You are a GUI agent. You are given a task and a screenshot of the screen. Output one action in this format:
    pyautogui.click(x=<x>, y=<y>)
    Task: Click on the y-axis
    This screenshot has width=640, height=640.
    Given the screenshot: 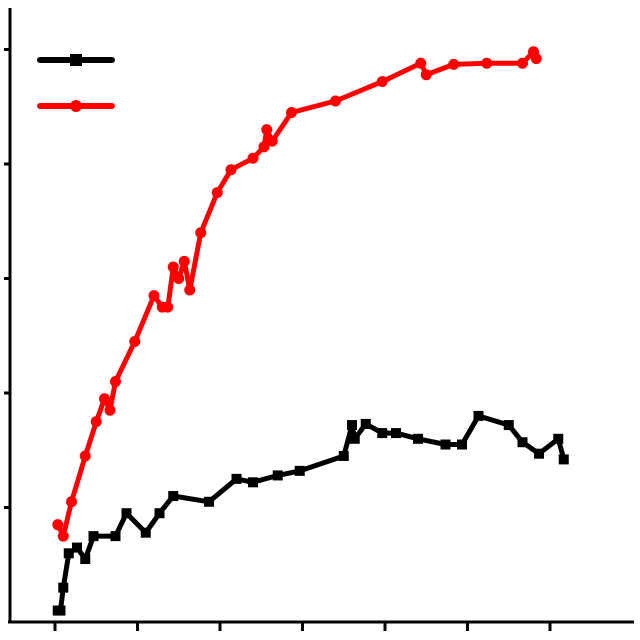 What is the action you would take?
    pyautogui.click(x=8, y=315)
    